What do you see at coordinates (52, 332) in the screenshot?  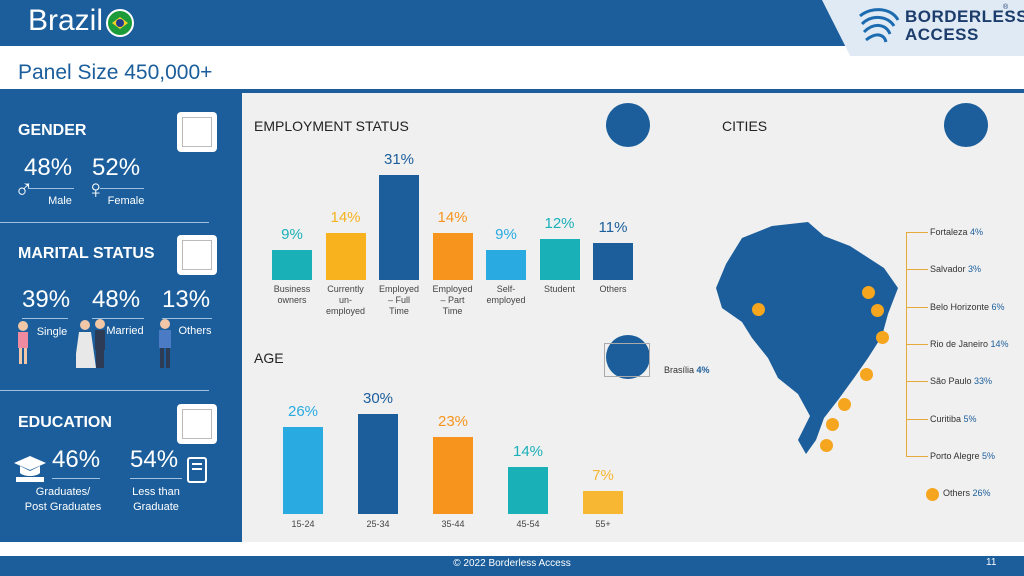 I see `single-label: Single` at bounding box center [52, 332].